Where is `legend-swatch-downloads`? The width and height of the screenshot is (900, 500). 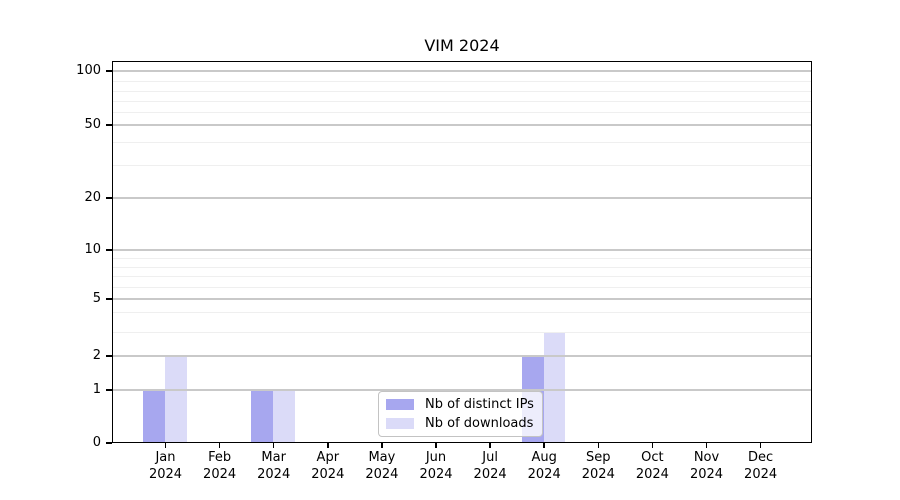
legend-swatch-downloads is located at coordinates (400, 423).